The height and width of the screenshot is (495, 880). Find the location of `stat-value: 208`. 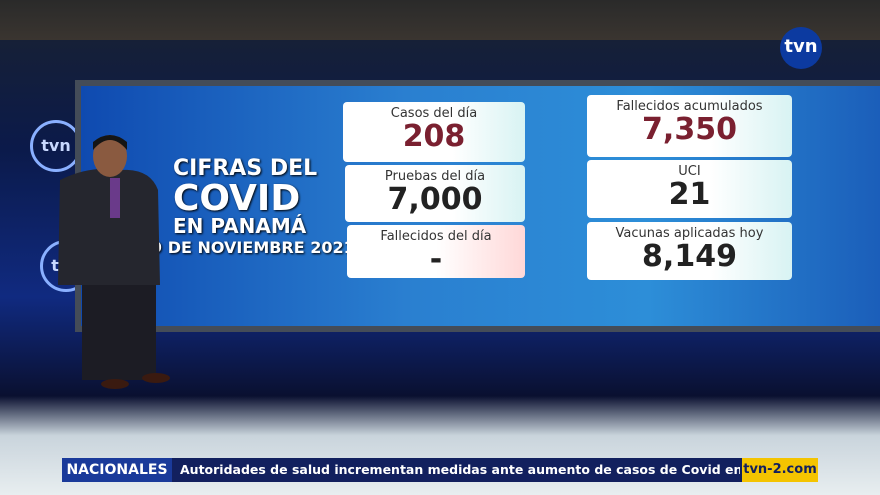

stat-value: 208 is located at coordinates (434, 136).